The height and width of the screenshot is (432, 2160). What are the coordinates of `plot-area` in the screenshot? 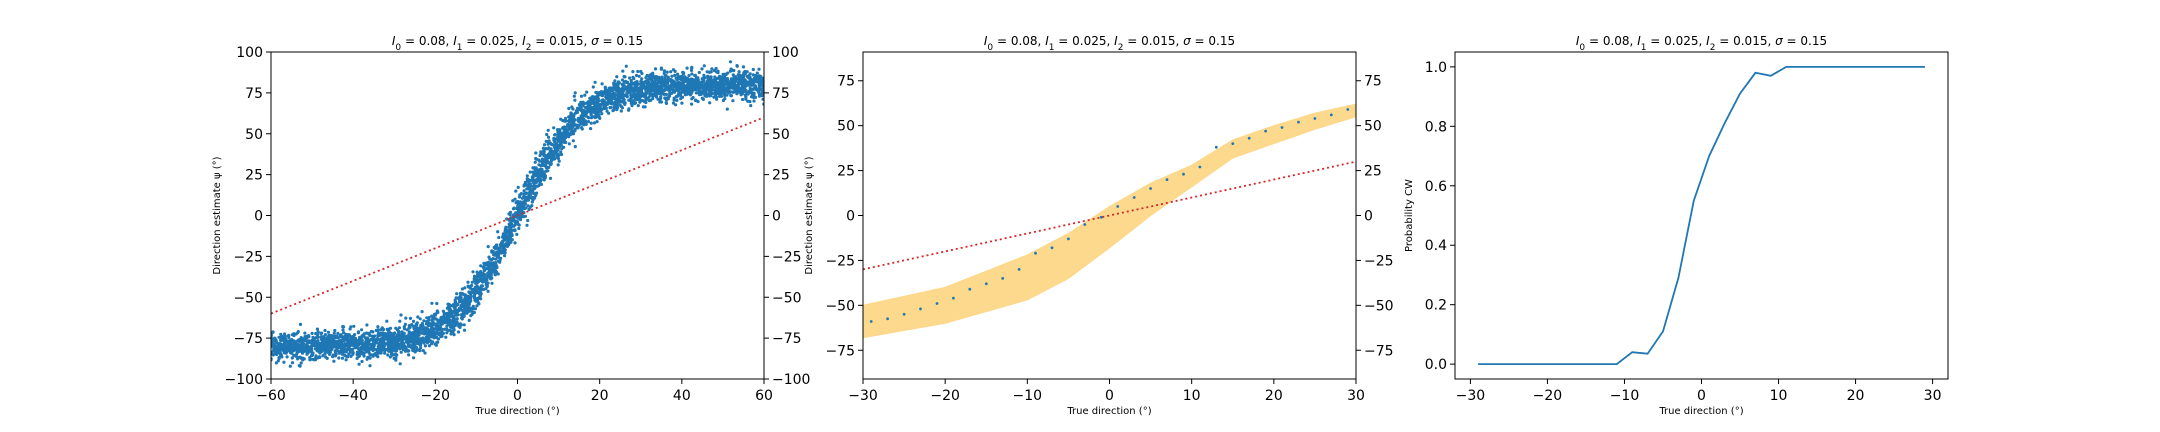 It's located at (1701, 215).